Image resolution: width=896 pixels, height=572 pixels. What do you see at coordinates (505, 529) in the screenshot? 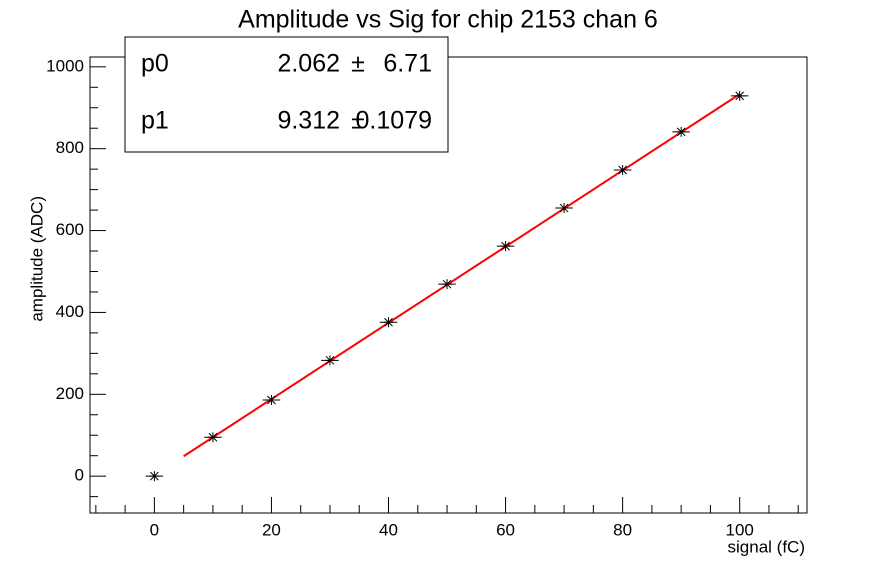
I see `x-tick-label: 60` at bounding box center [505, 529].